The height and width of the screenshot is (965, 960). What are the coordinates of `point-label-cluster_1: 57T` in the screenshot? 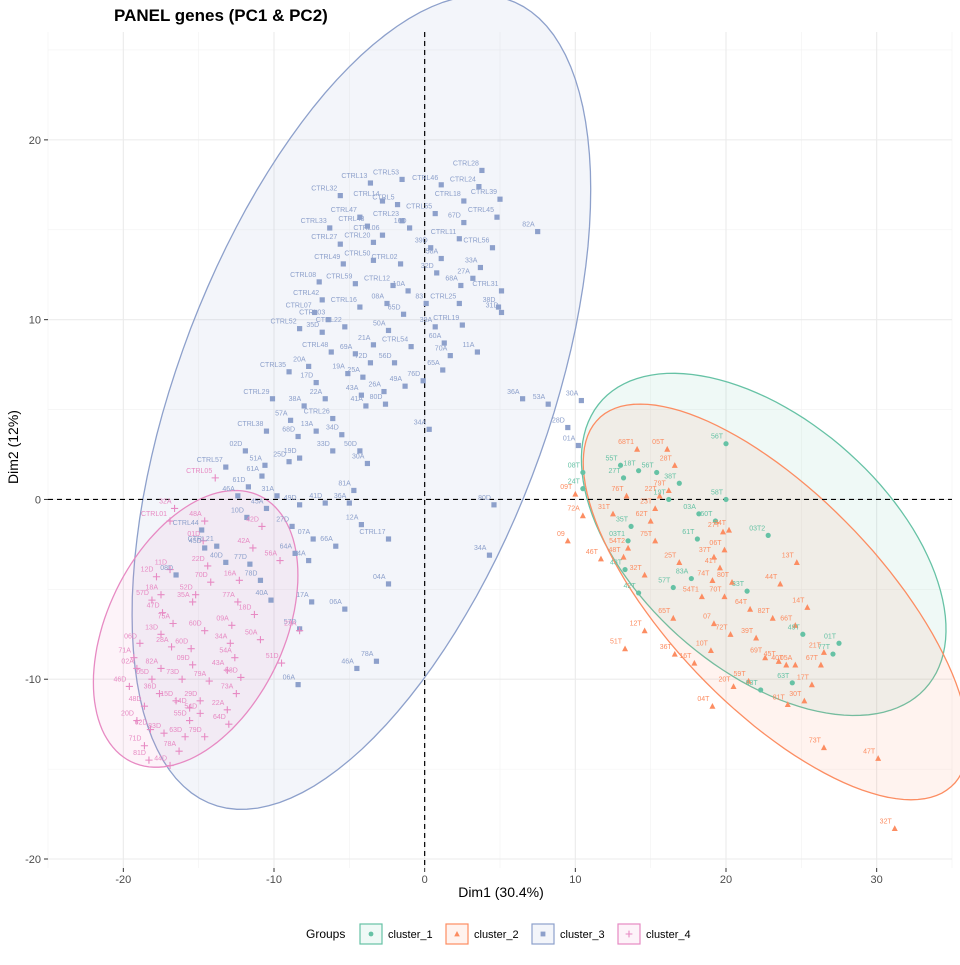 It's located at (664, 581).